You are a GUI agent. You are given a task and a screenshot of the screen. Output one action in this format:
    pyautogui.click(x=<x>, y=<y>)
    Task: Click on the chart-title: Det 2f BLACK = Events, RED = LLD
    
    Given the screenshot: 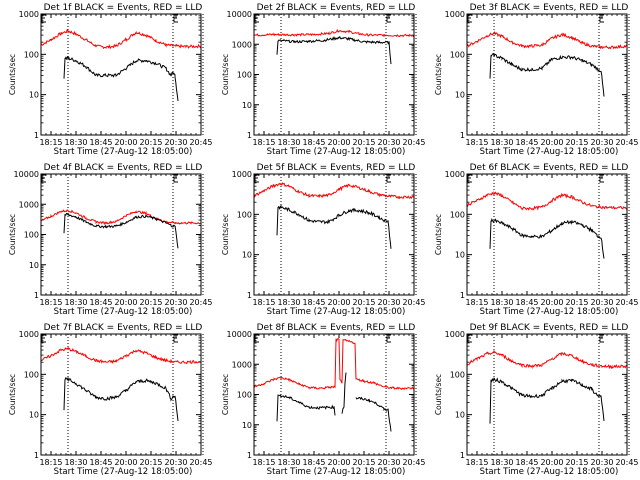 What is the action you would take?
    pyautogui.click(x=336, y=8)
    